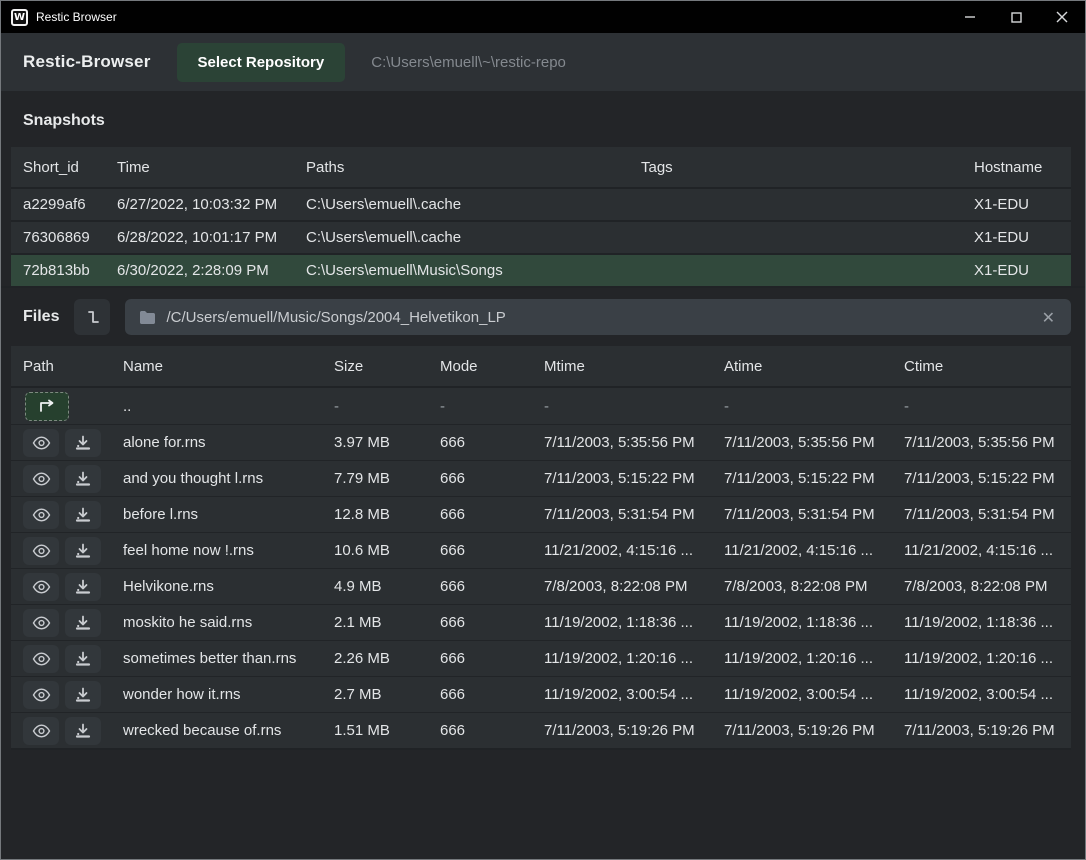  I want to click on column-header-size: Size, so click(349, 366).